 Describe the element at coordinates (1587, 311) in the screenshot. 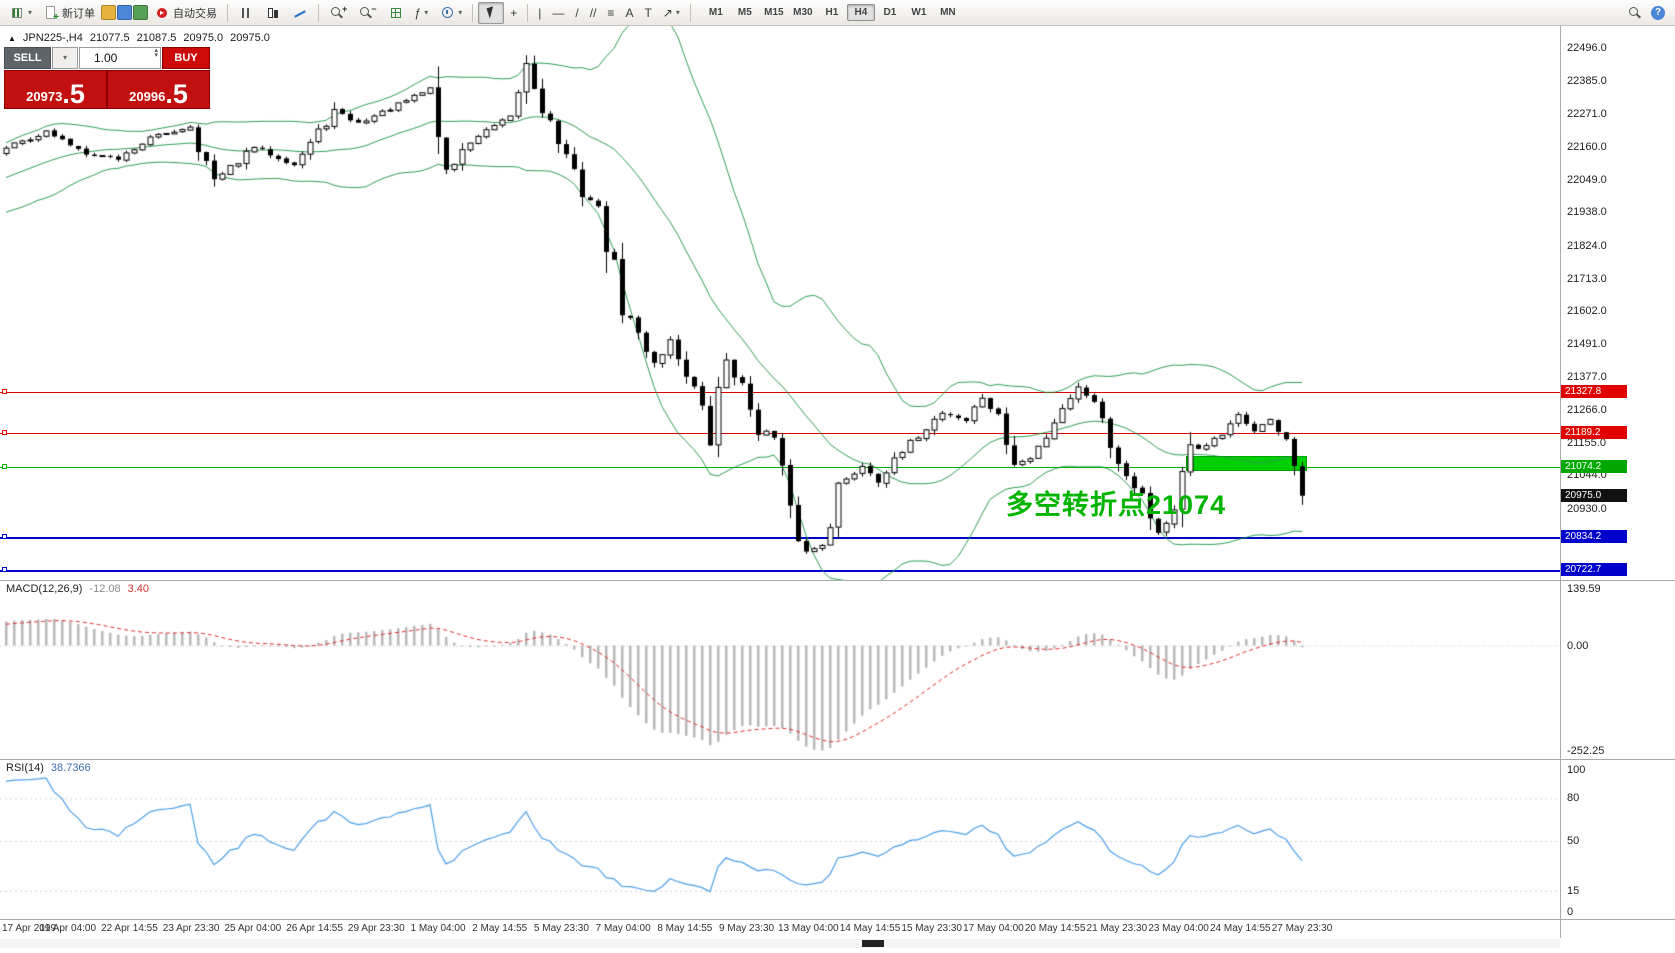

I see `price-tick-label: 21602.0` at that location.